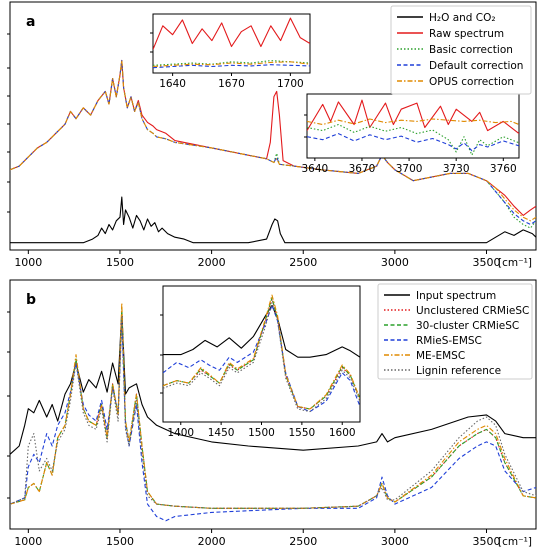 The width and height of the screenshot is (549, 550). I want to click on inset-x-tick-label: 1400, so click(180, 433).